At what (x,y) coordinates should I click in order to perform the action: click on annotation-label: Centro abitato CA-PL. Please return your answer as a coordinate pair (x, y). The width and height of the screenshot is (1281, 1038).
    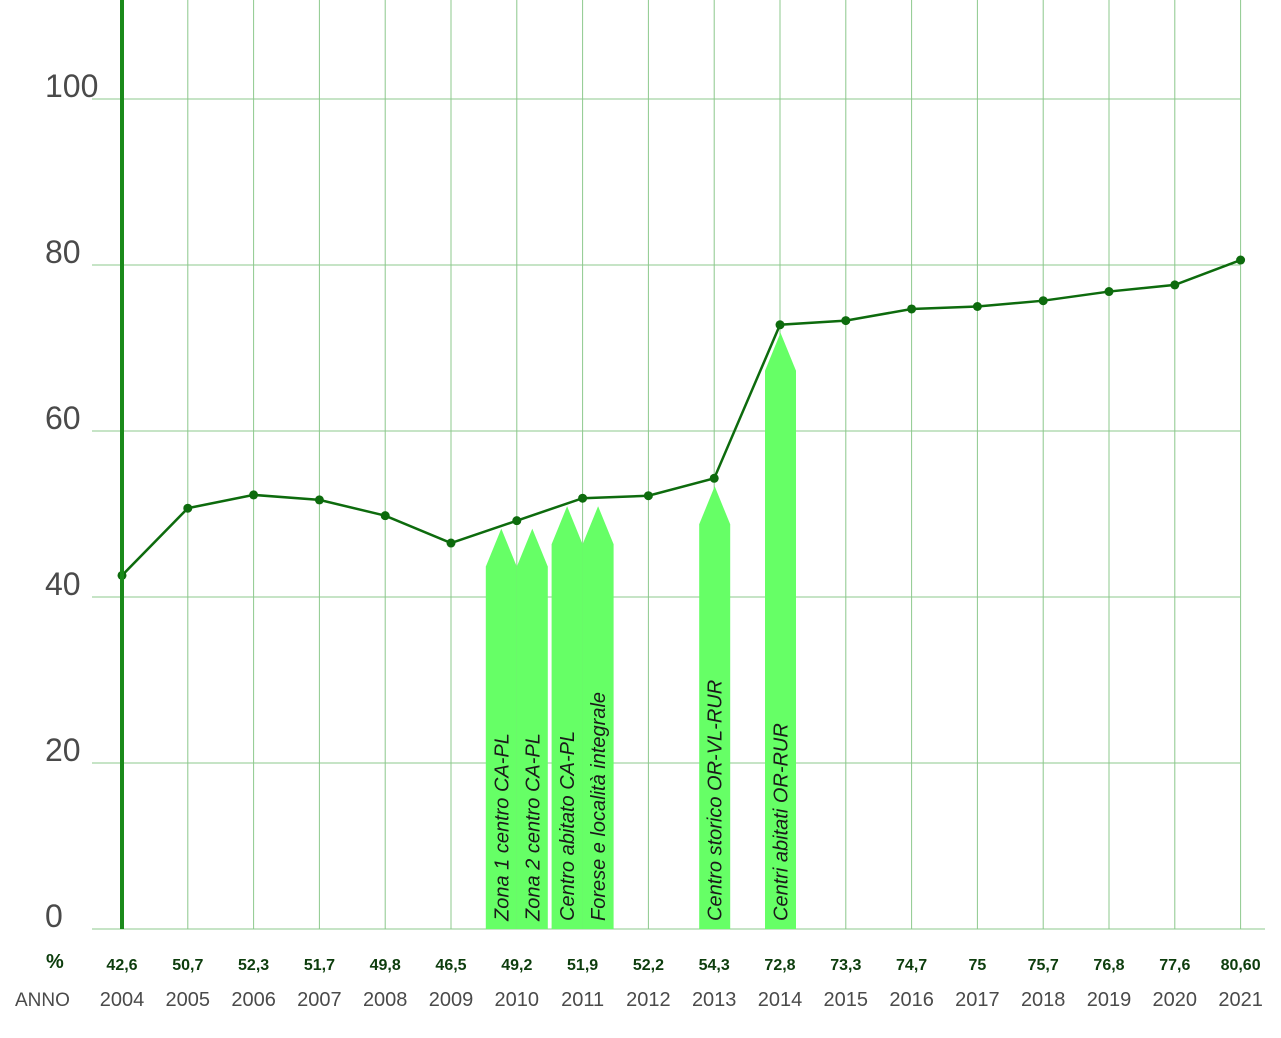
    Looking at the image, I should click on (568, 826).